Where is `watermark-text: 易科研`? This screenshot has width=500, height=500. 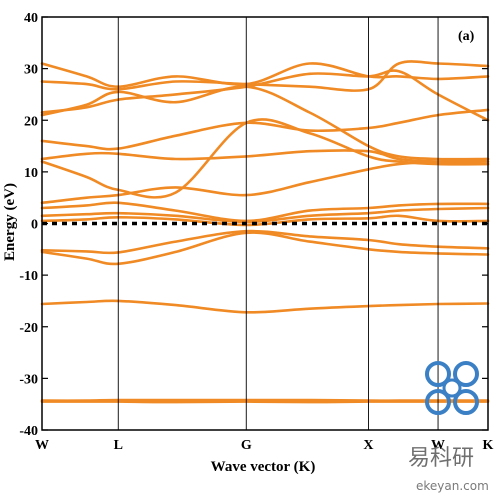
watermark-text: 易科研 is located at coordinates (441, 458).